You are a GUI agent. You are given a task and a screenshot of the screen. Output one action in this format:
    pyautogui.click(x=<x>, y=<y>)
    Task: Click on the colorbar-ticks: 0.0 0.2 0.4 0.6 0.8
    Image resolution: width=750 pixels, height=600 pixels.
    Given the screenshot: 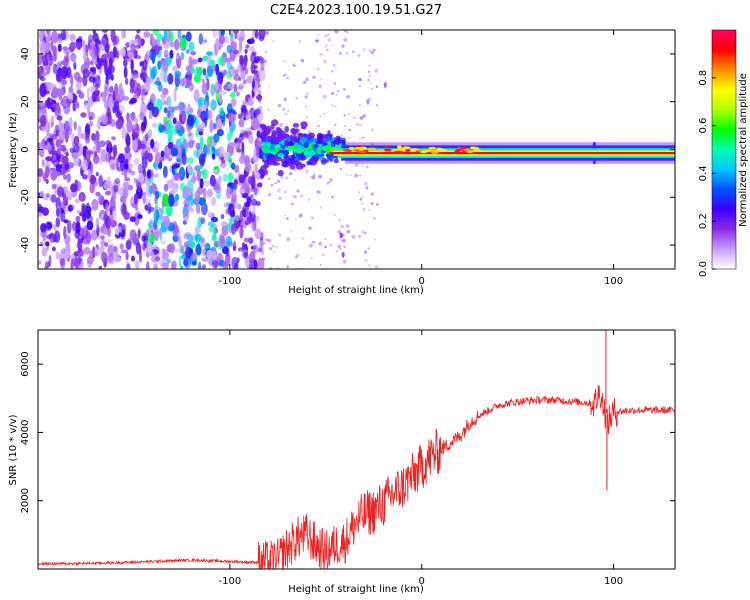 What is the action you would take?
    pyautogui.click(x=707, y=173)
    